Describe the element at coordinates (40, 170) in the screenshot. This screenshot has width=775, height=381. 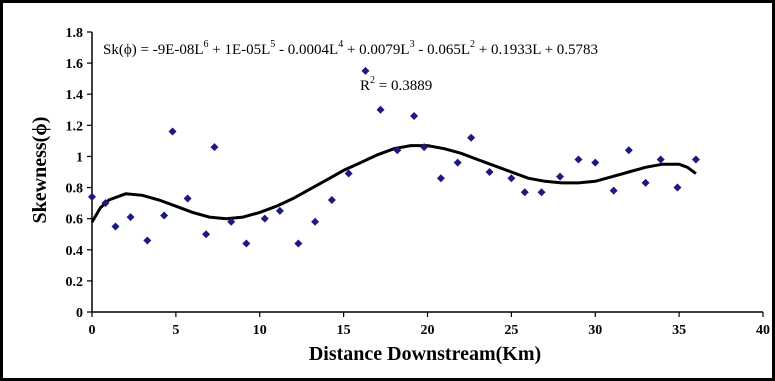
I see `y-axis-title: Skewness(ϕ)` at that location.